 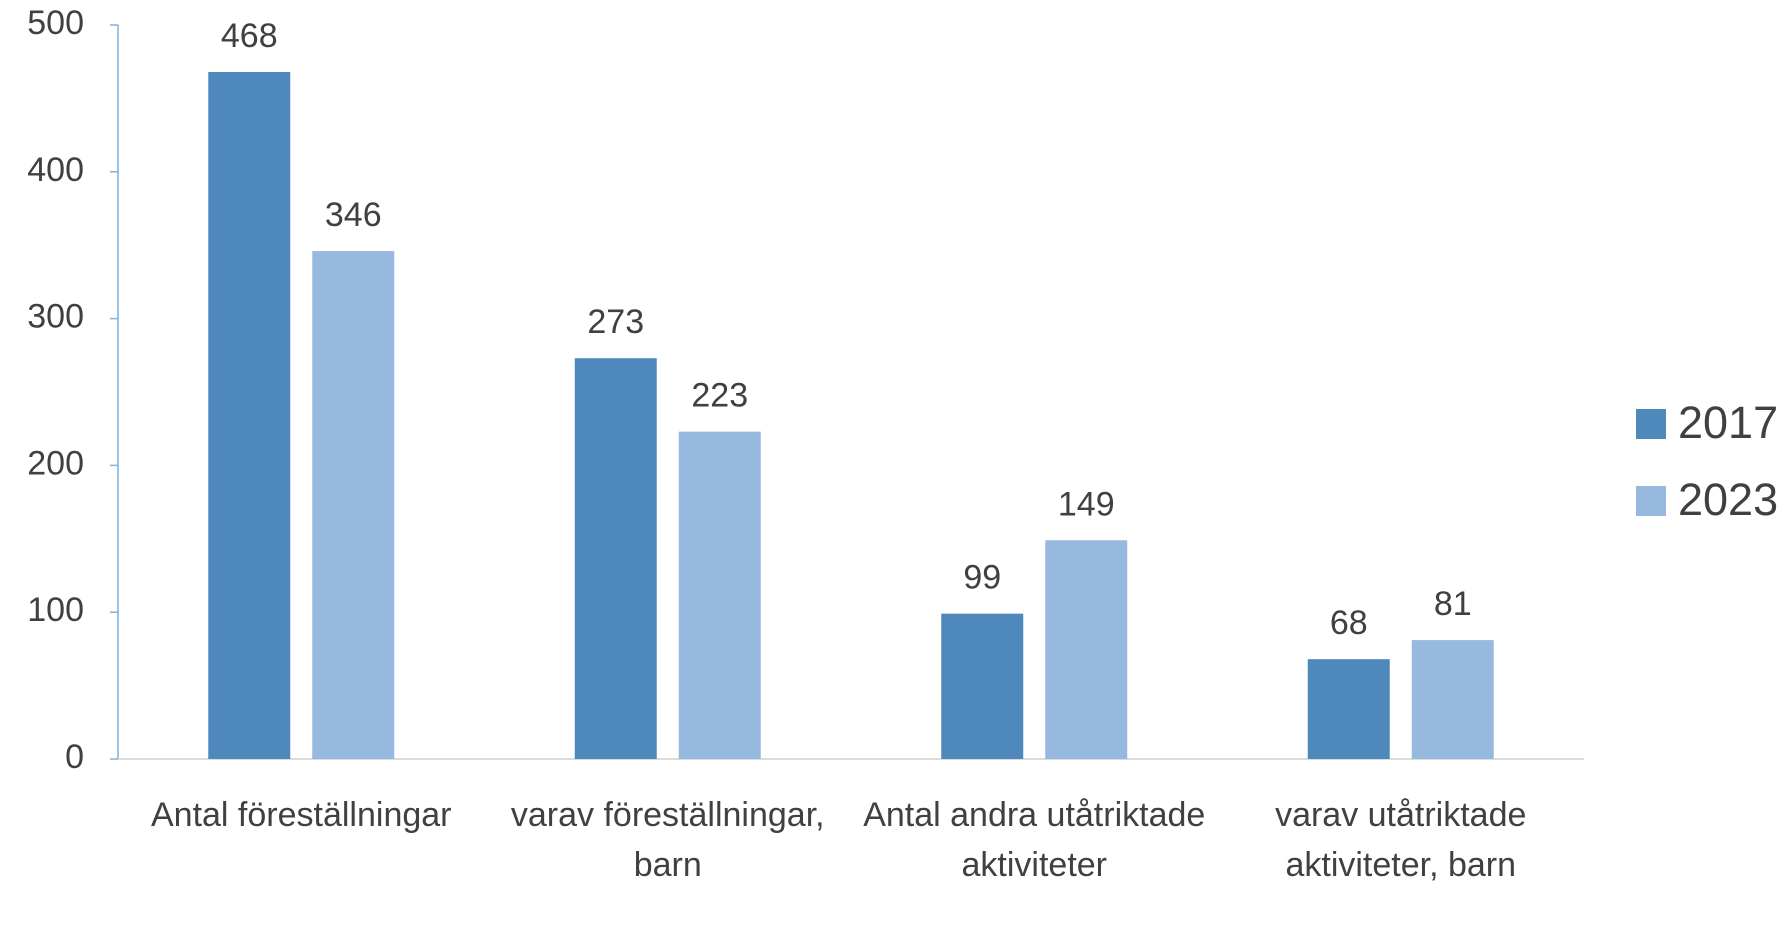 I want to click on data-label: 81, so click(x=1453, y=604).